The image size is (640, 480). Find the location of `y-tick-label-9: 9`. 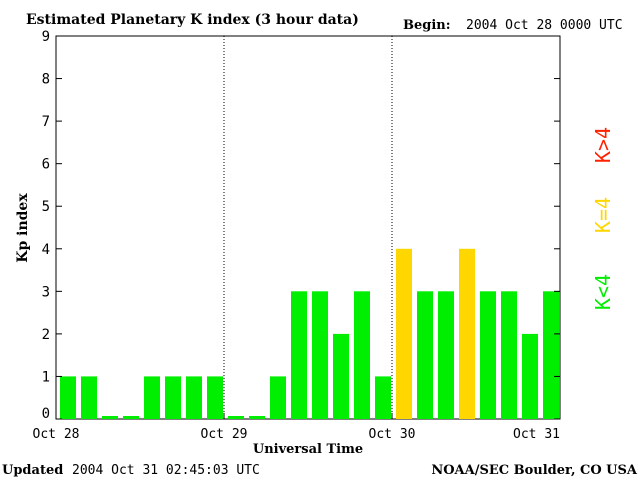

y-tick-label-9: 9 is located at coordinates (46, 37).